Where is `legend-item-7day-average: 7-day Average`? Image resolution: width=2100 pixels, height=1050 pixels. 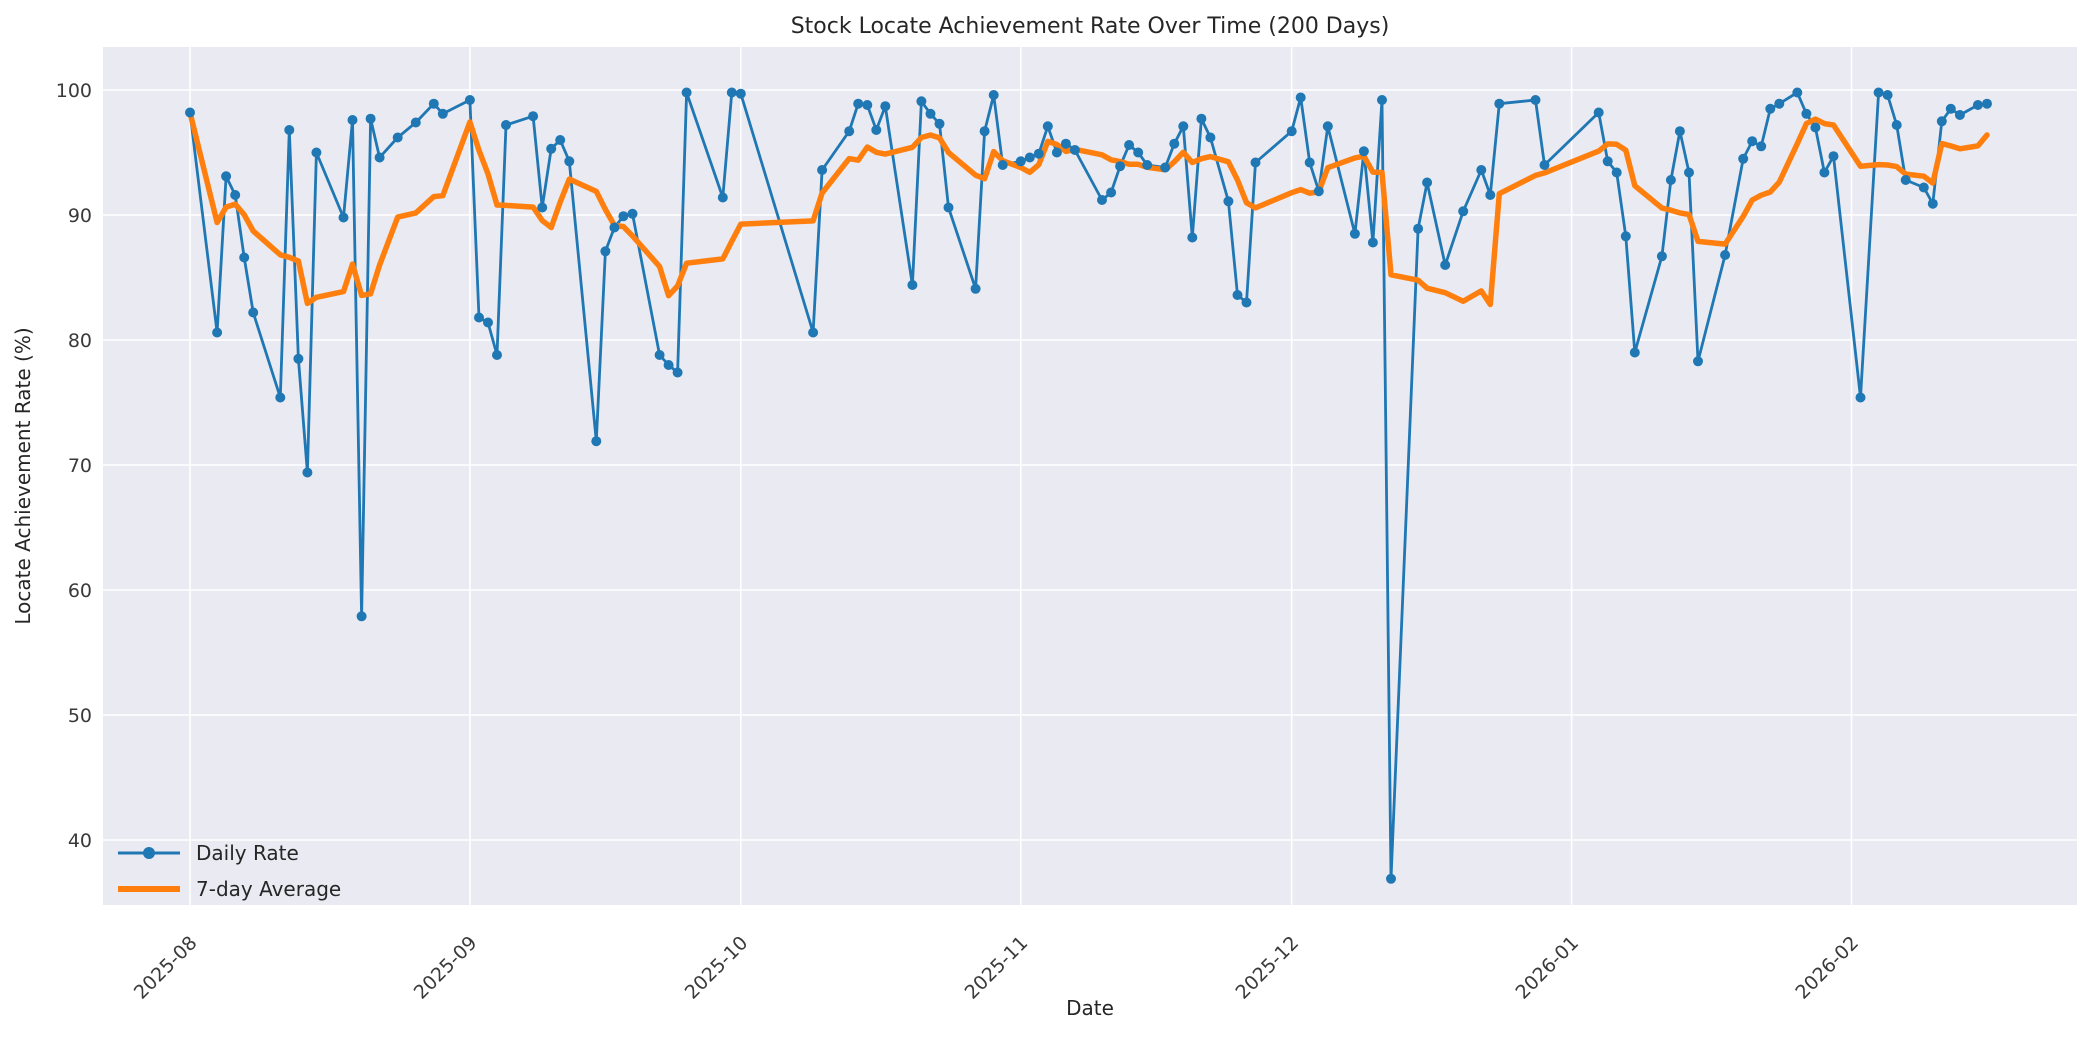 legend-item-7day-average: 7-day Average is located at coordinates (229, 889).